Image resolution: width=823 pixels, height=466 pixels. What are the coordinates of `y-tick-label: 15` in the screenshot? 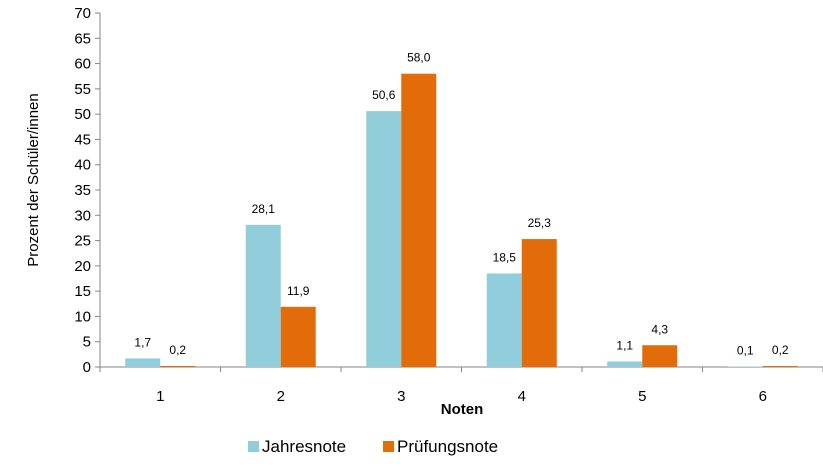 It's located at (82, 291).